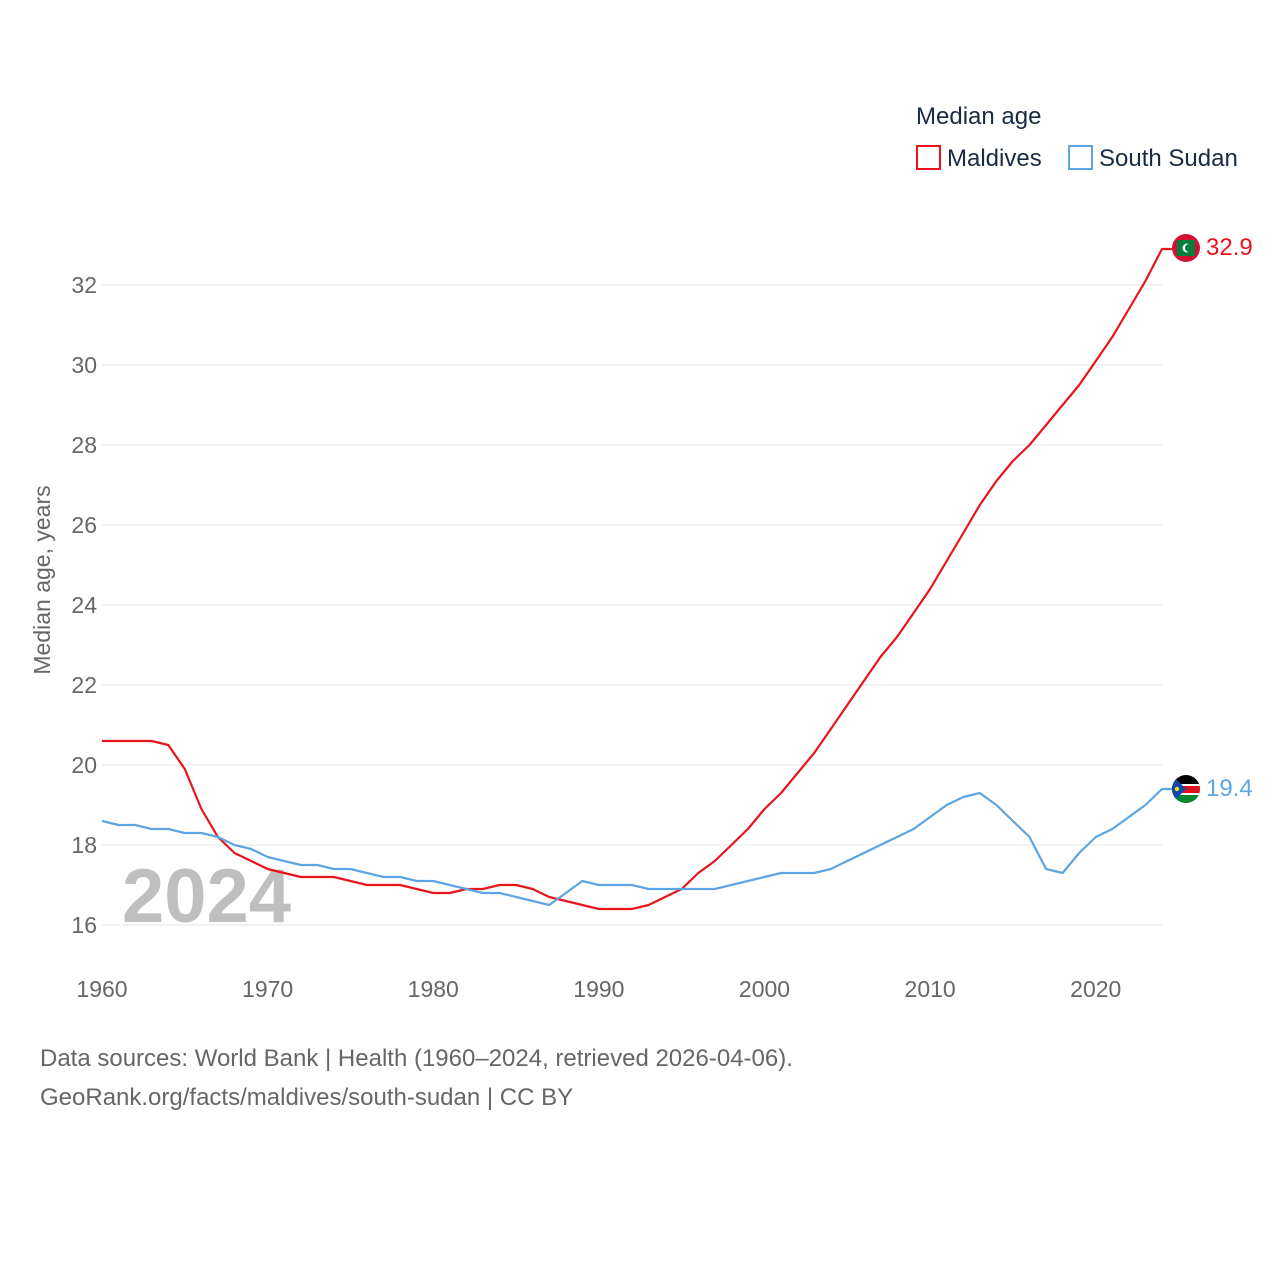  I want to click on x-tick-label: 2010, so click(930, 989).